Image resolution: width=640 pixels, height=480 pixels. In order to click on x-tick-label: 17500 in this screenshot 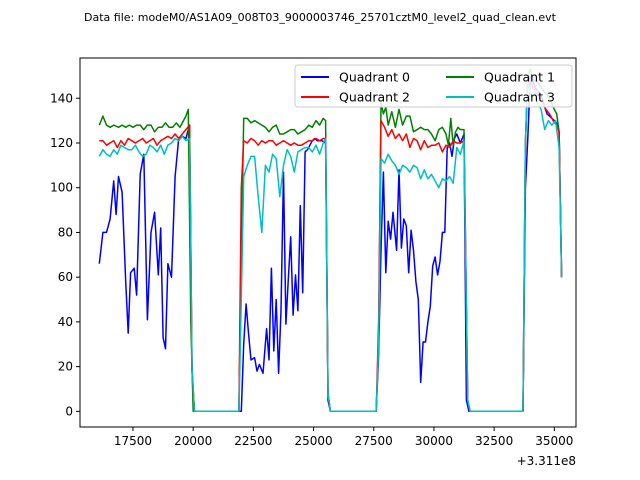, I will do `click(133, 441)`.